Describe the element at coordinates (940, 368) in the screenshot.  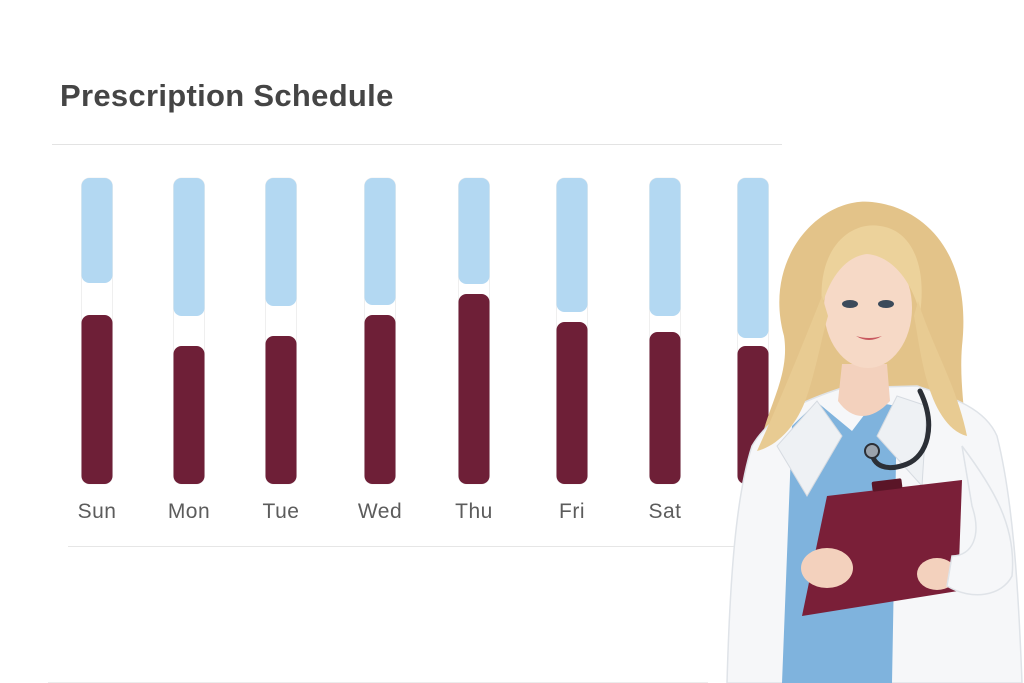
I see `hair-side-right` at that location.